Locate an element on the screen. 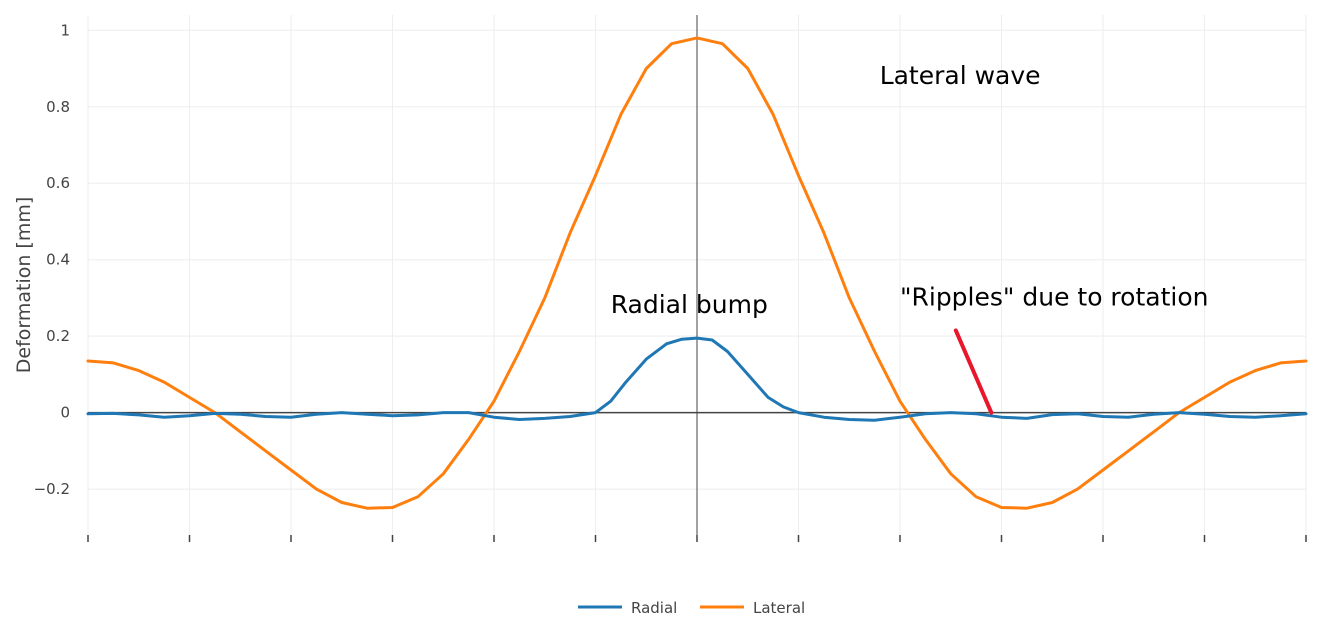 The height and width of the screenshot is (629, 1323). annotation-arrow is located at coordinates (973, 371).